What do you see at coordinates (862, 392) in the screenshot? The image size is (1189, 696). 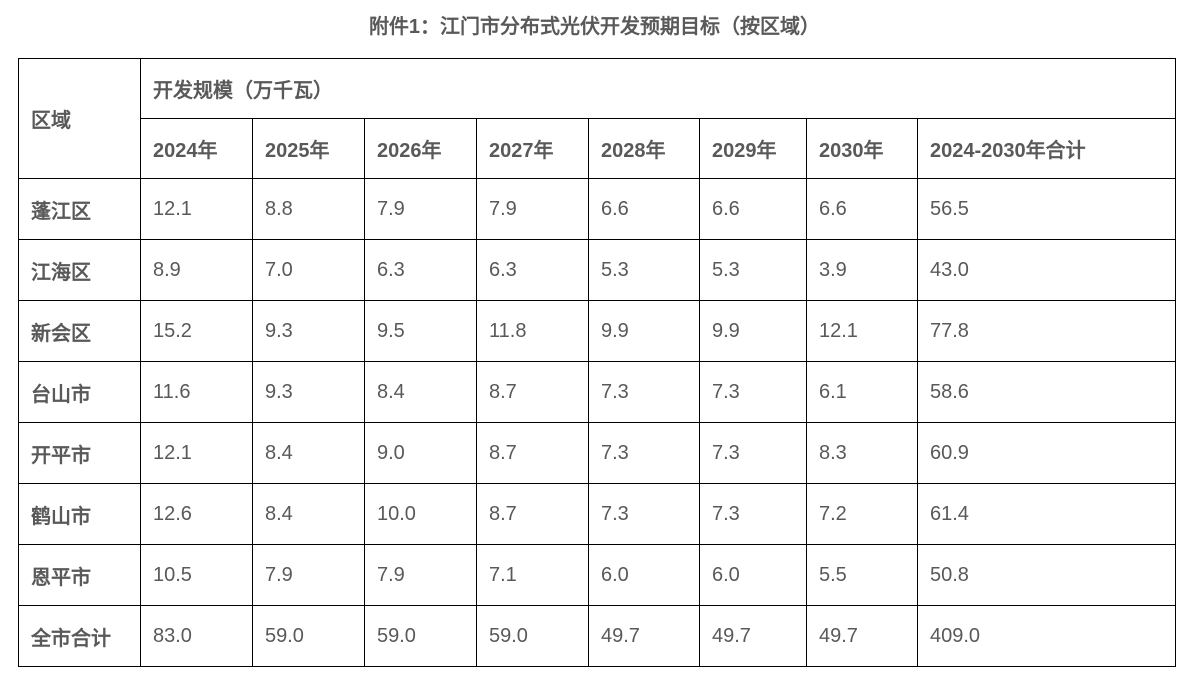 I see `value-cell: 6.1` at bounding box center [862, 392].